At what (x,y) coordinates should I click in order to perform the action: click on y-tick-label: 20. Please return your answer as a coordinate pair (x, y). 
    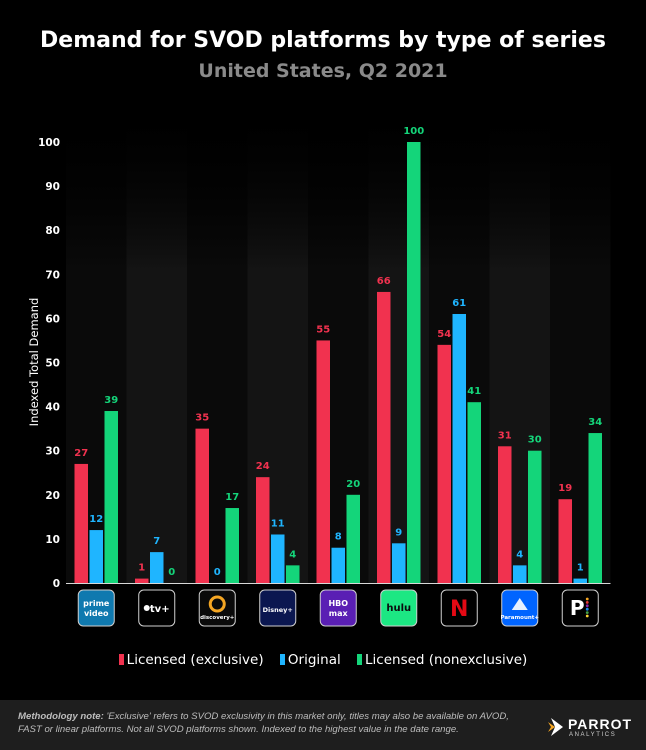
    Looking at the image, I should click on (52, 496).